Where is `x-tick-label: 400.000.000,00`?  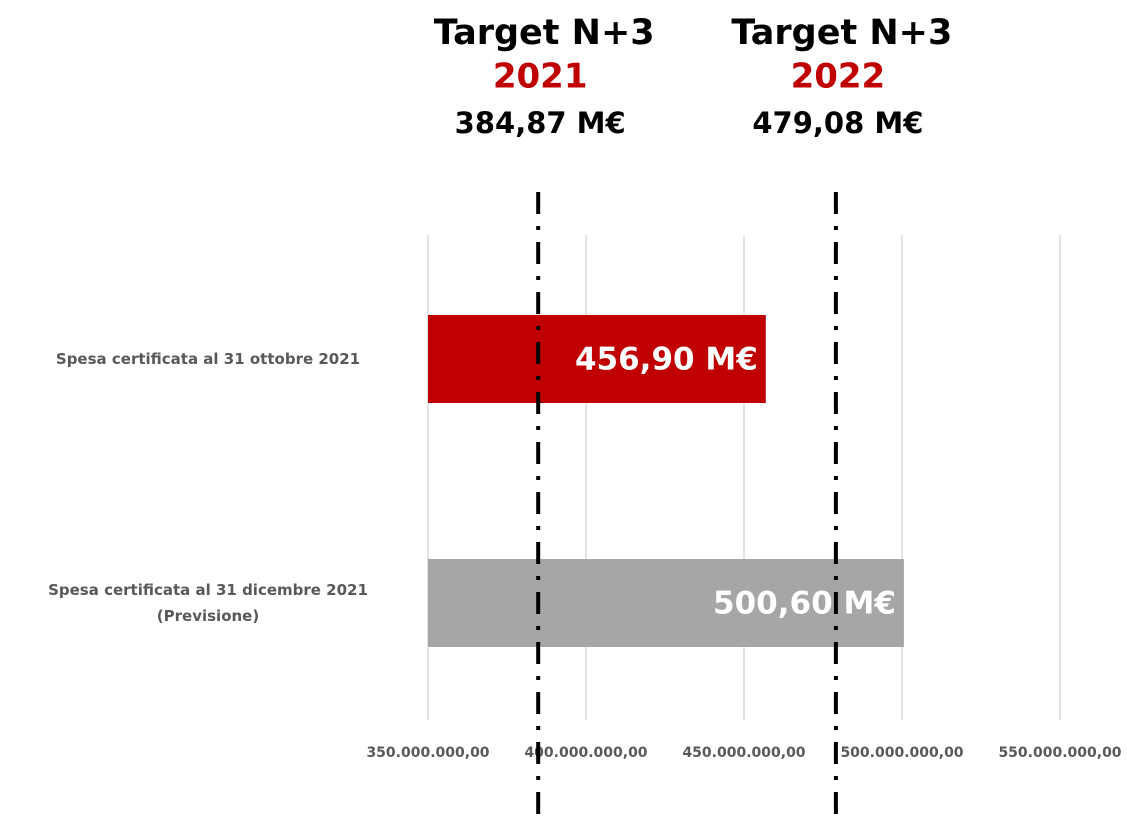
x-tick-label: 400.000.000,00 is located at coordinates (585, 753).